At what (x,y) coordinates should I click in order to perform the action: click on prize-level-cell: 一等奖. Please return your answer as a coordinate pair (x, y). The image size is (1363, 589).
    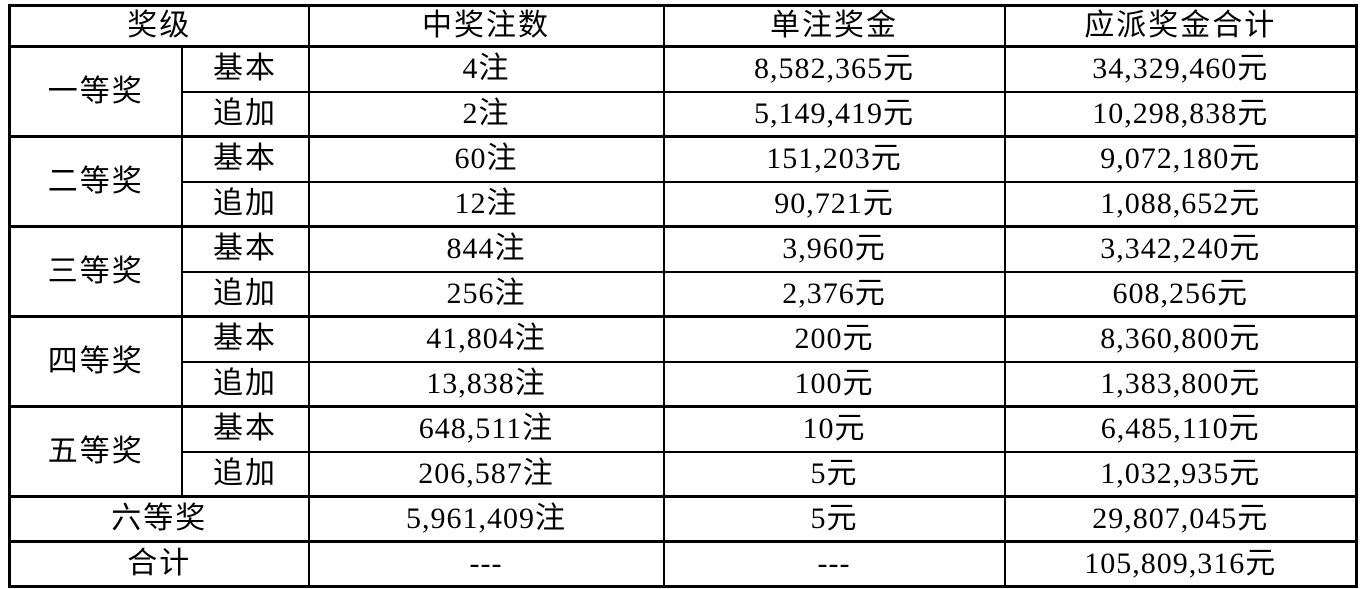
    Looking at the image, I should click on (95, 91).